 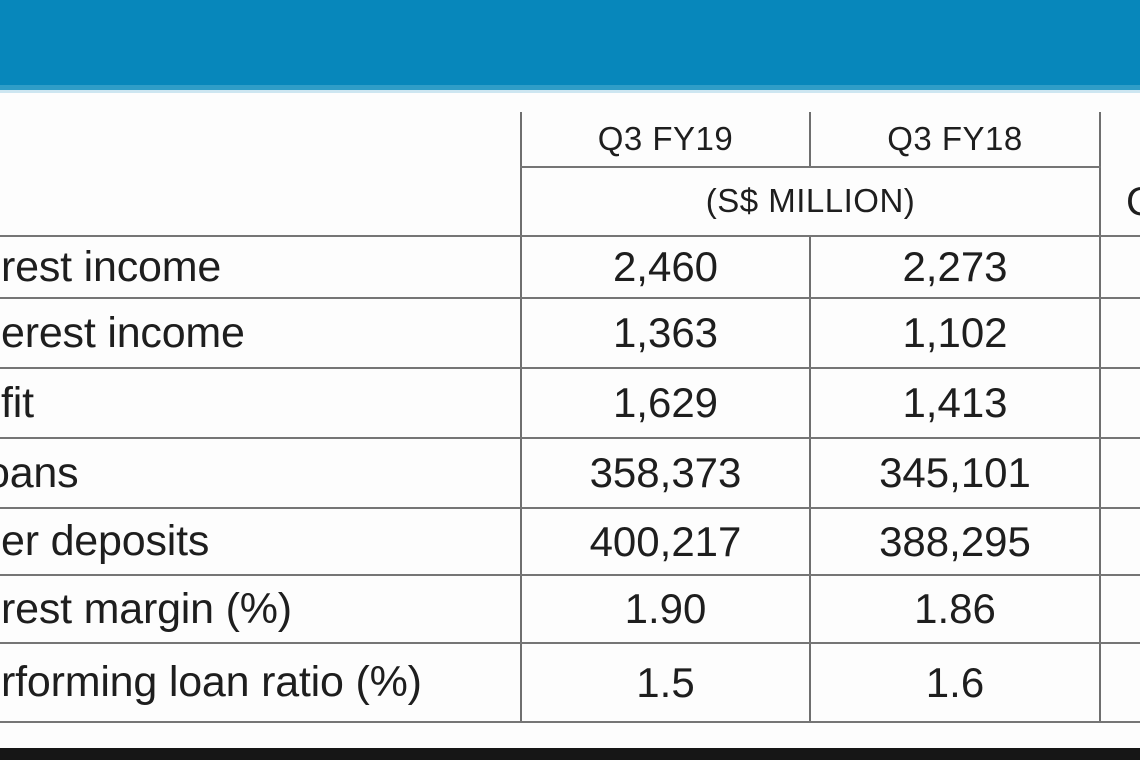 I want to click on top-bar-light-strip, so click(x=570, y=87).